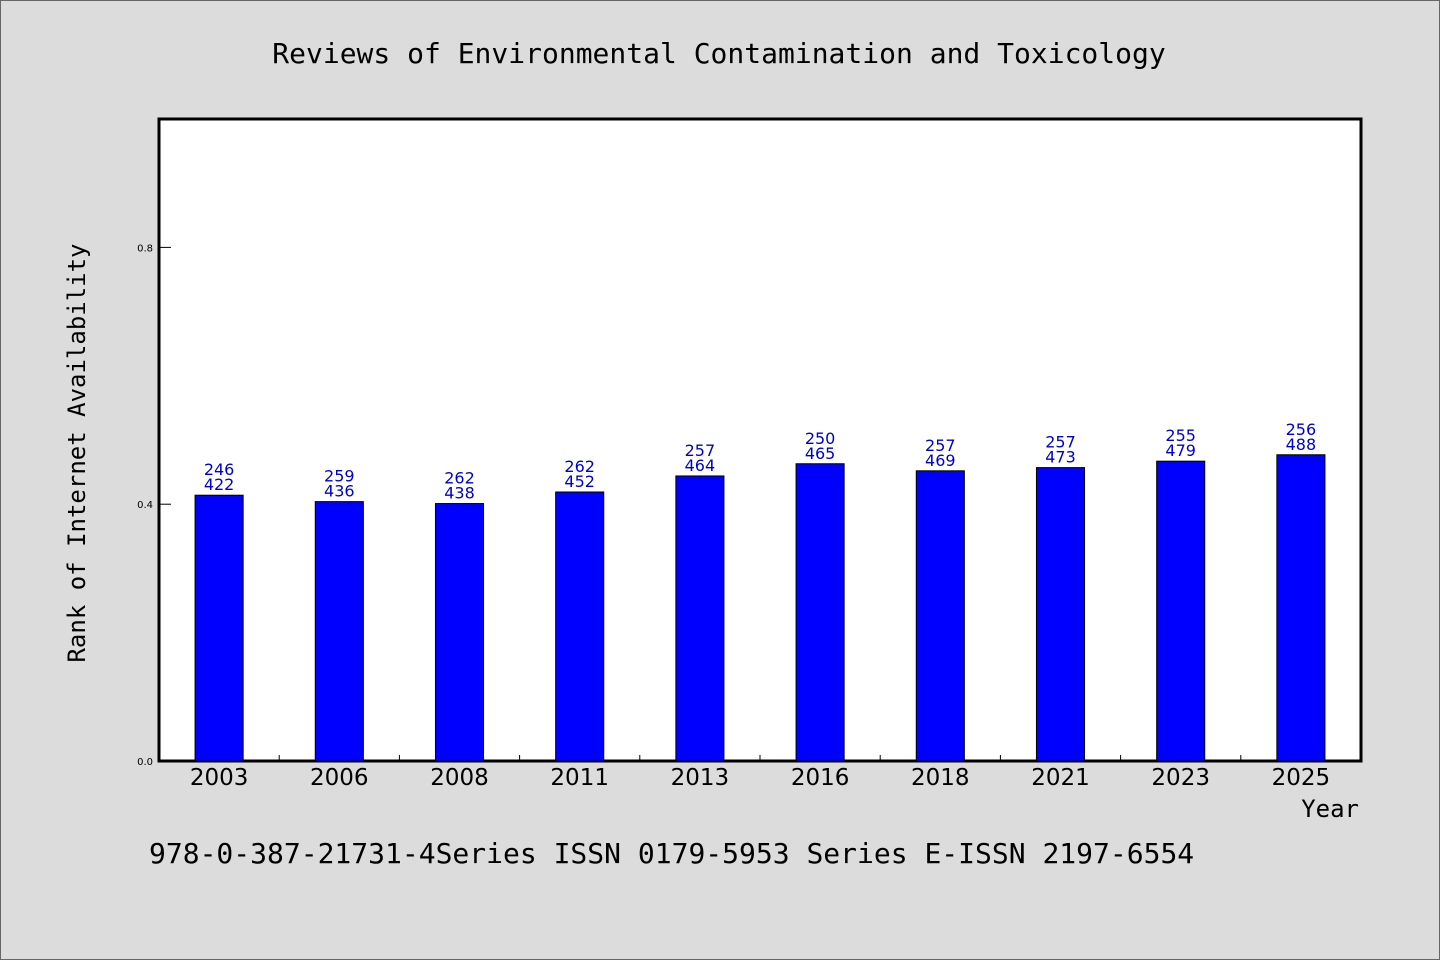 The width and height of the screenshot is (1440, 960). What do you see at coordinates (1060, 614) in the screenshot?
I see `bar-2021` at bounding box center [1060, 614].